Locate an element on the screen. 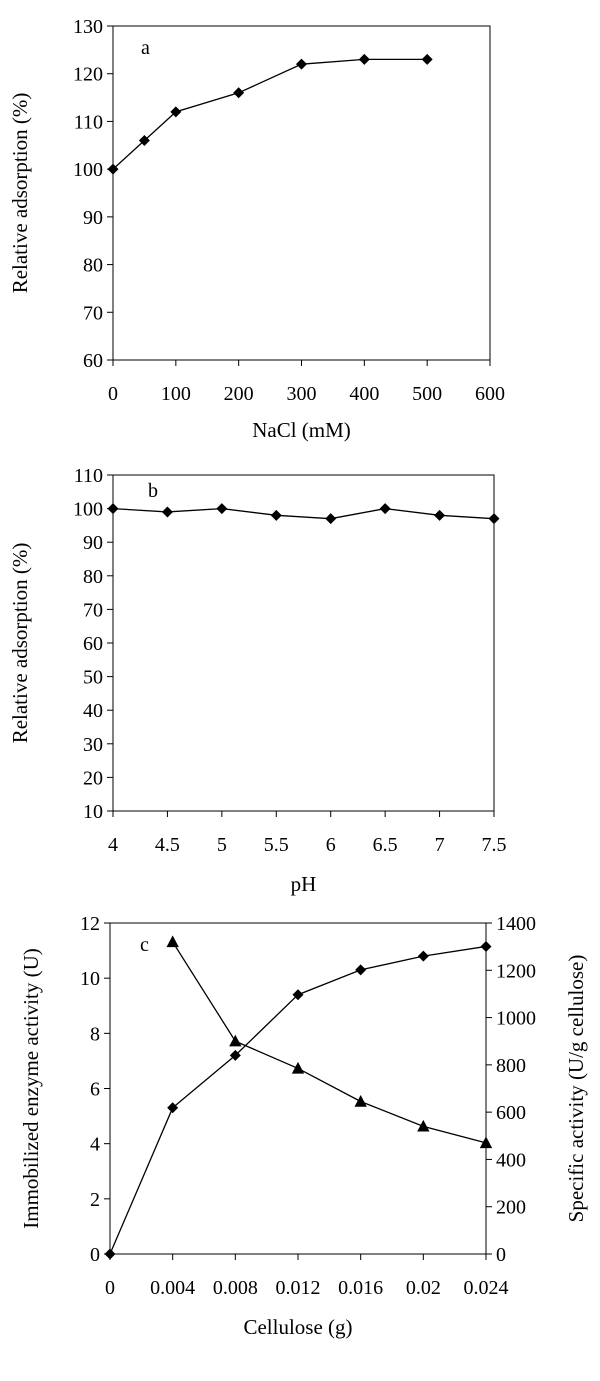 This screenshot has height=1381, width=600. x-tick-label: 7.5 is located at coordinates (494, 845).